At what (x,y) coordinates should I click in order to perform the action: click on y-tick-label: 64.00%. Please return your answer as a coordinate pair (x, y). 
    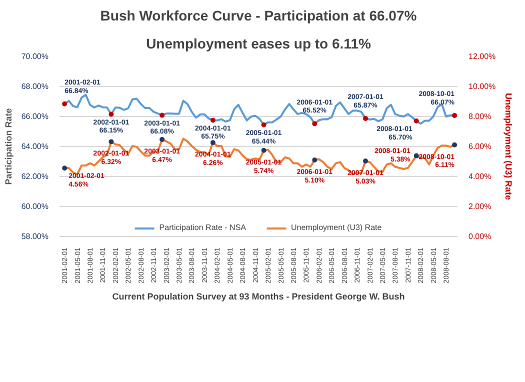
    Looking at the image, I should click on (35, 146).